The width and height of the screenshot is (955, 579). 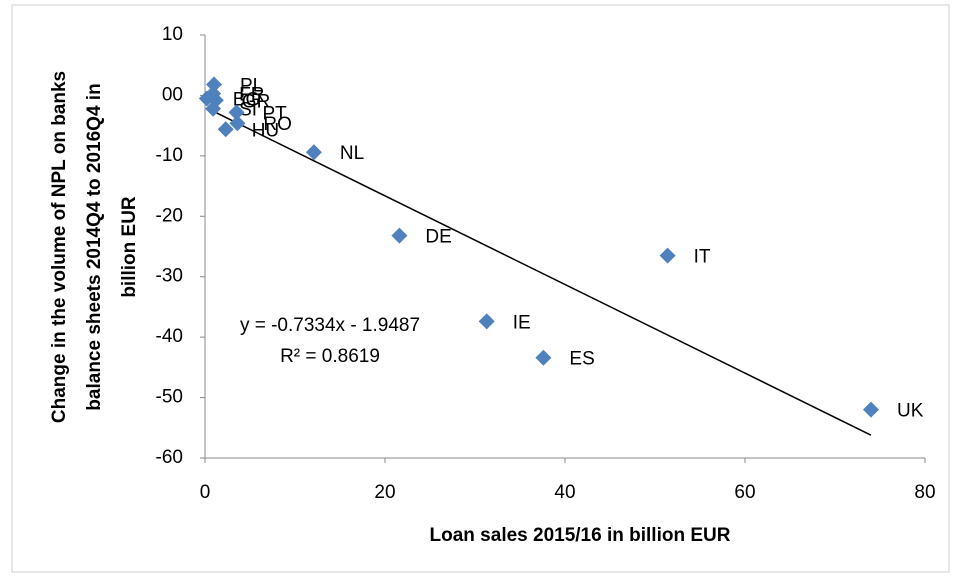 I want to click on point-label: DE, so click(x=438, y=237).